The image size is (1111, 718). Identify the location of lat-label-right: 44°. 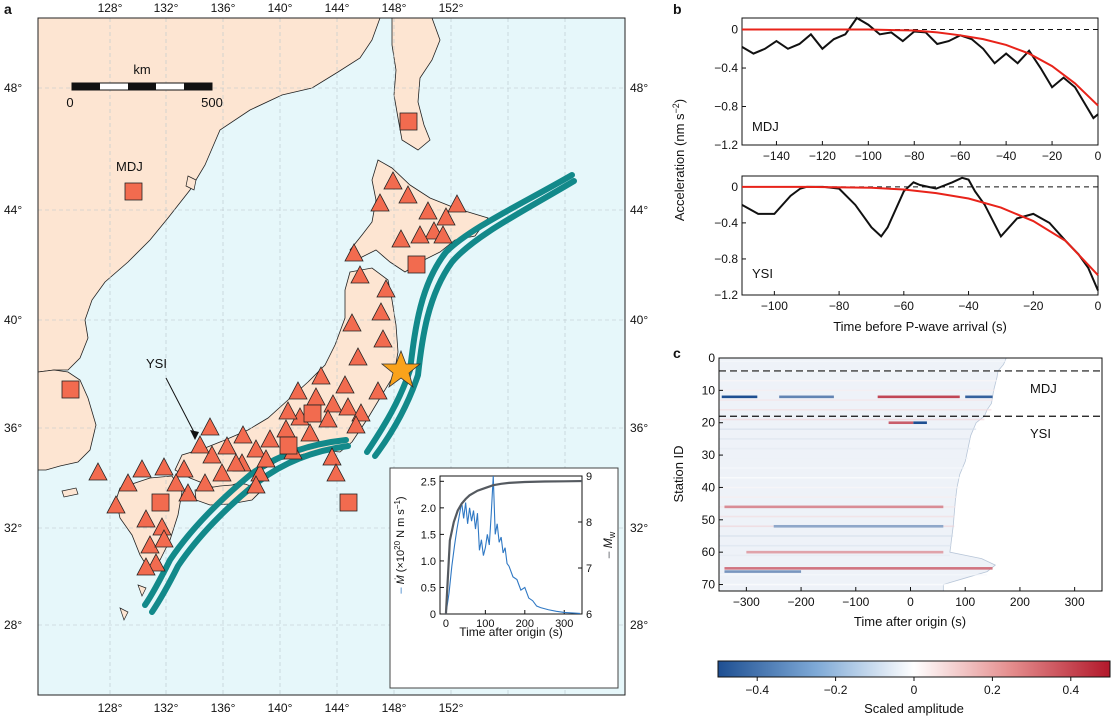
(639, 210).